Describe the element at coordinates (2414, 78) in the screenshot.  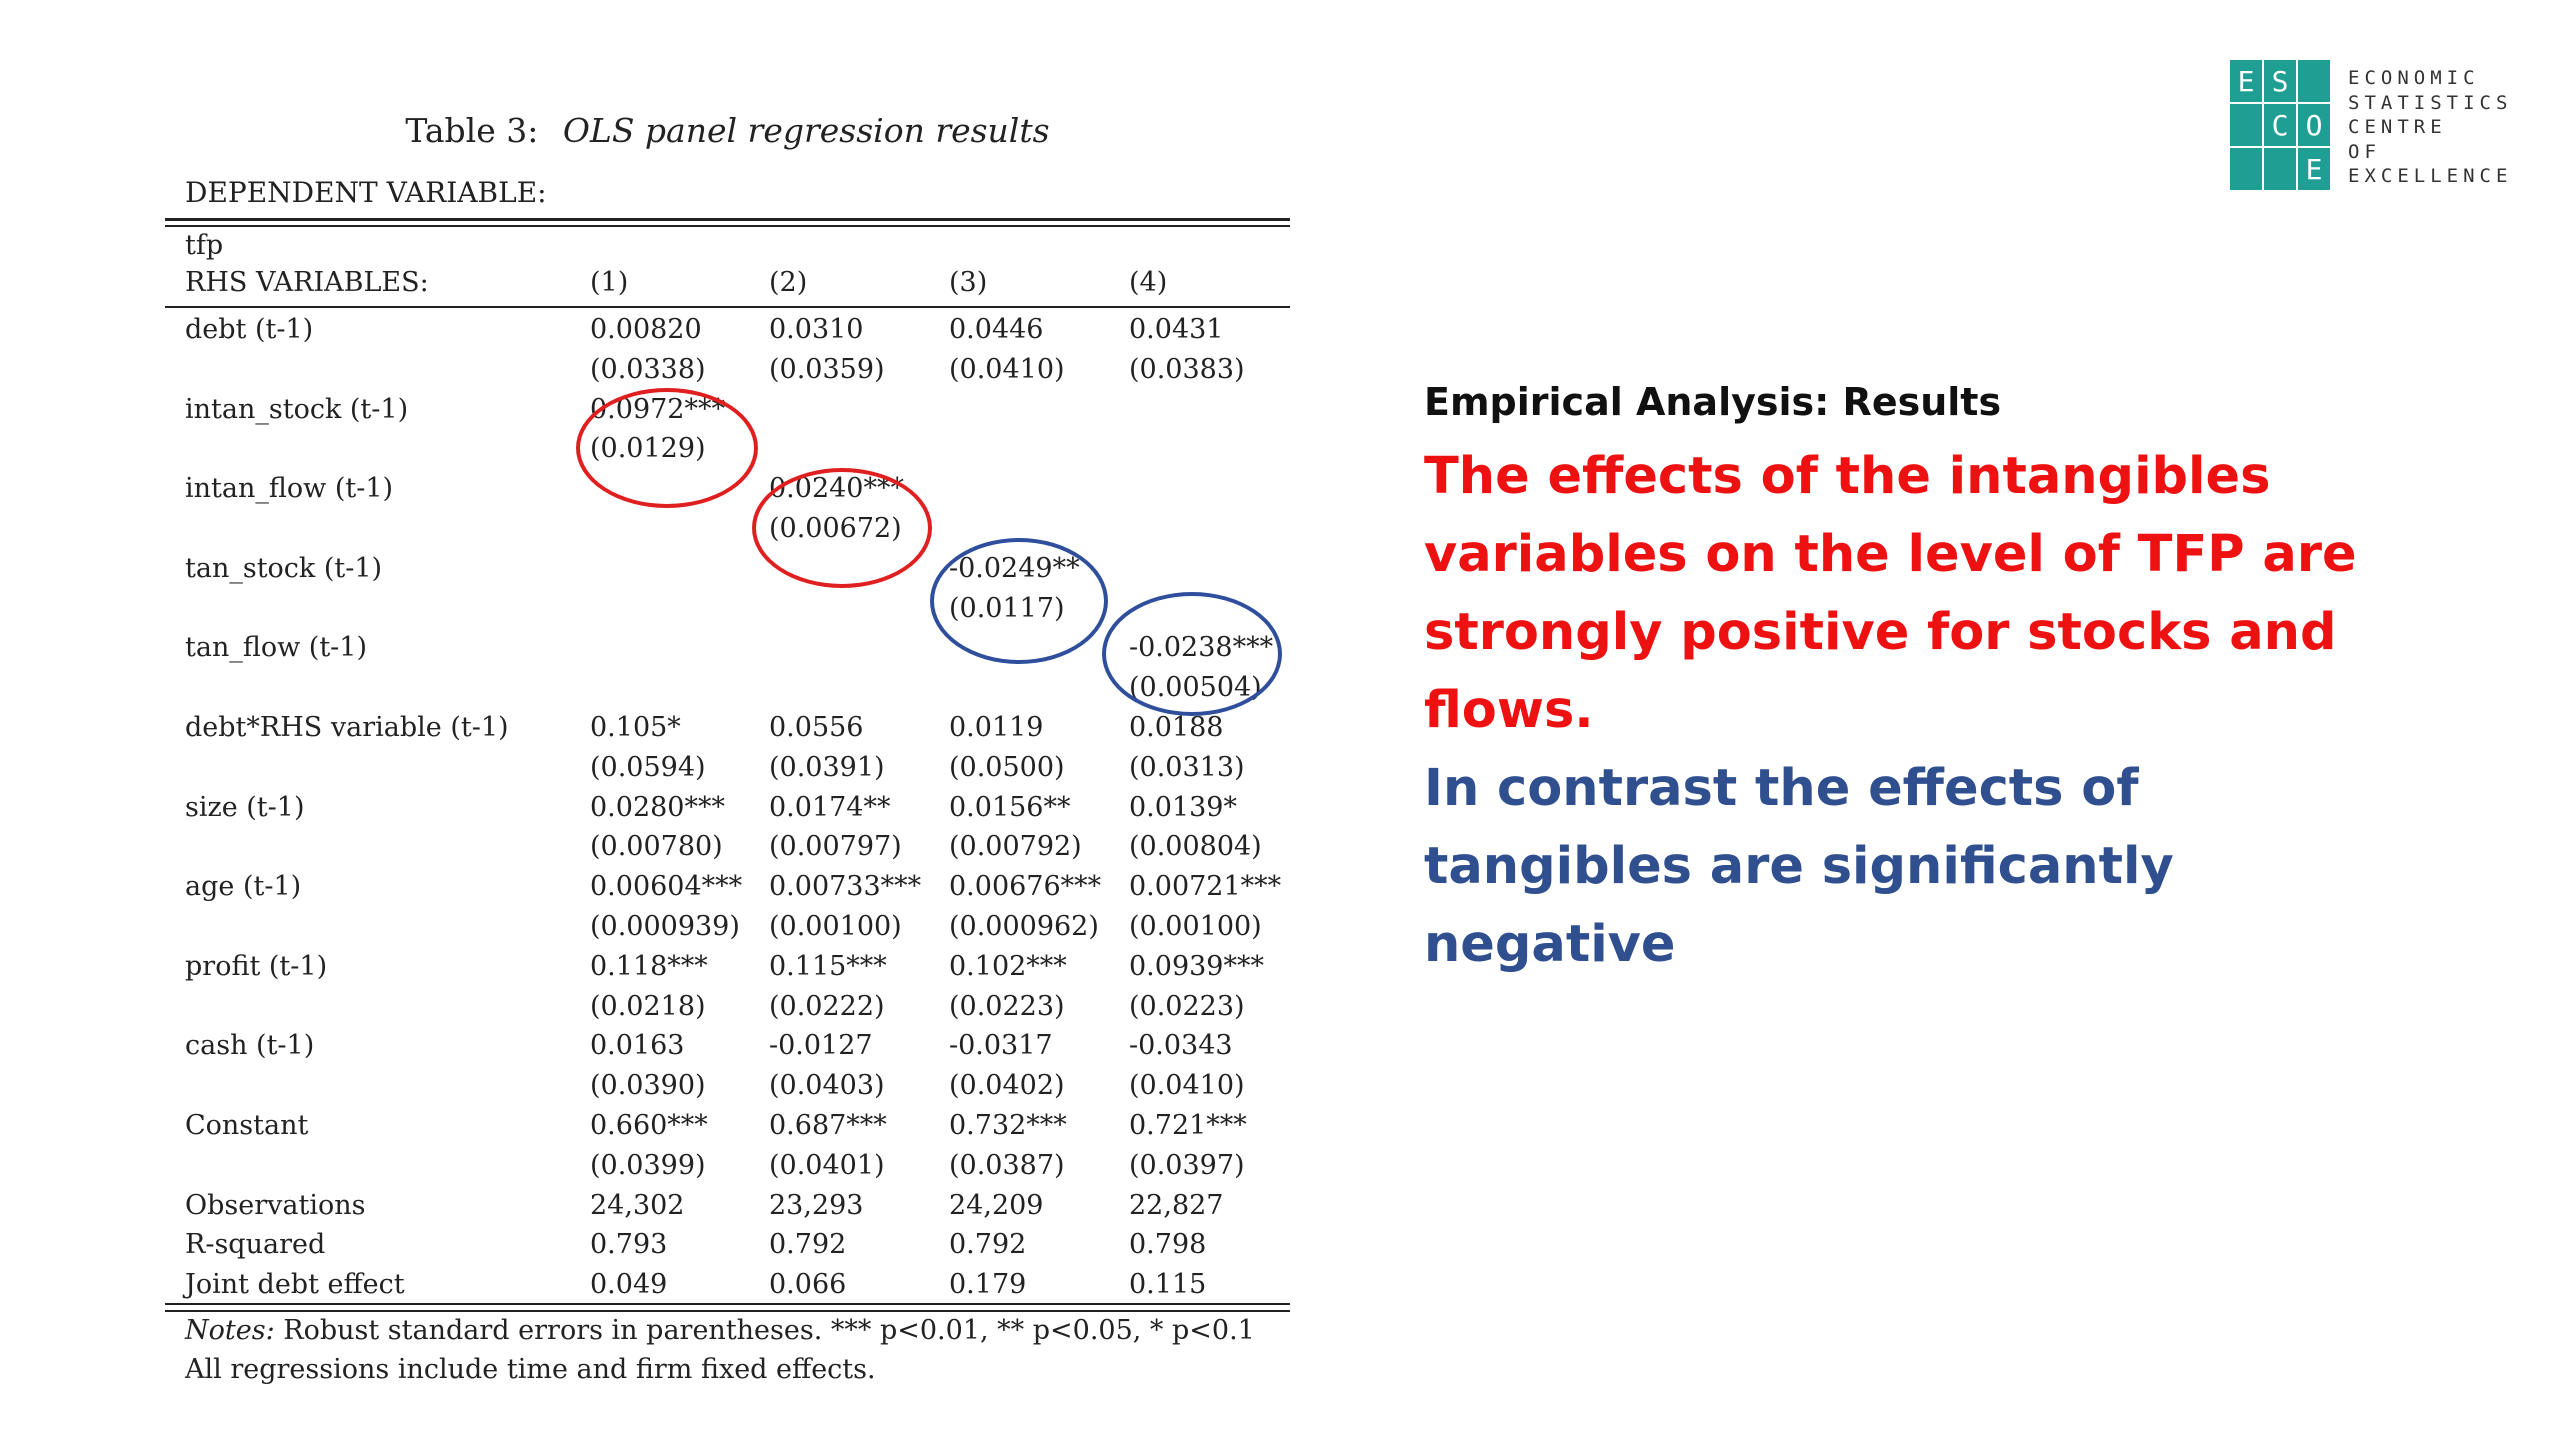
I see `logo-text-line: ECONOMIC` at that location.